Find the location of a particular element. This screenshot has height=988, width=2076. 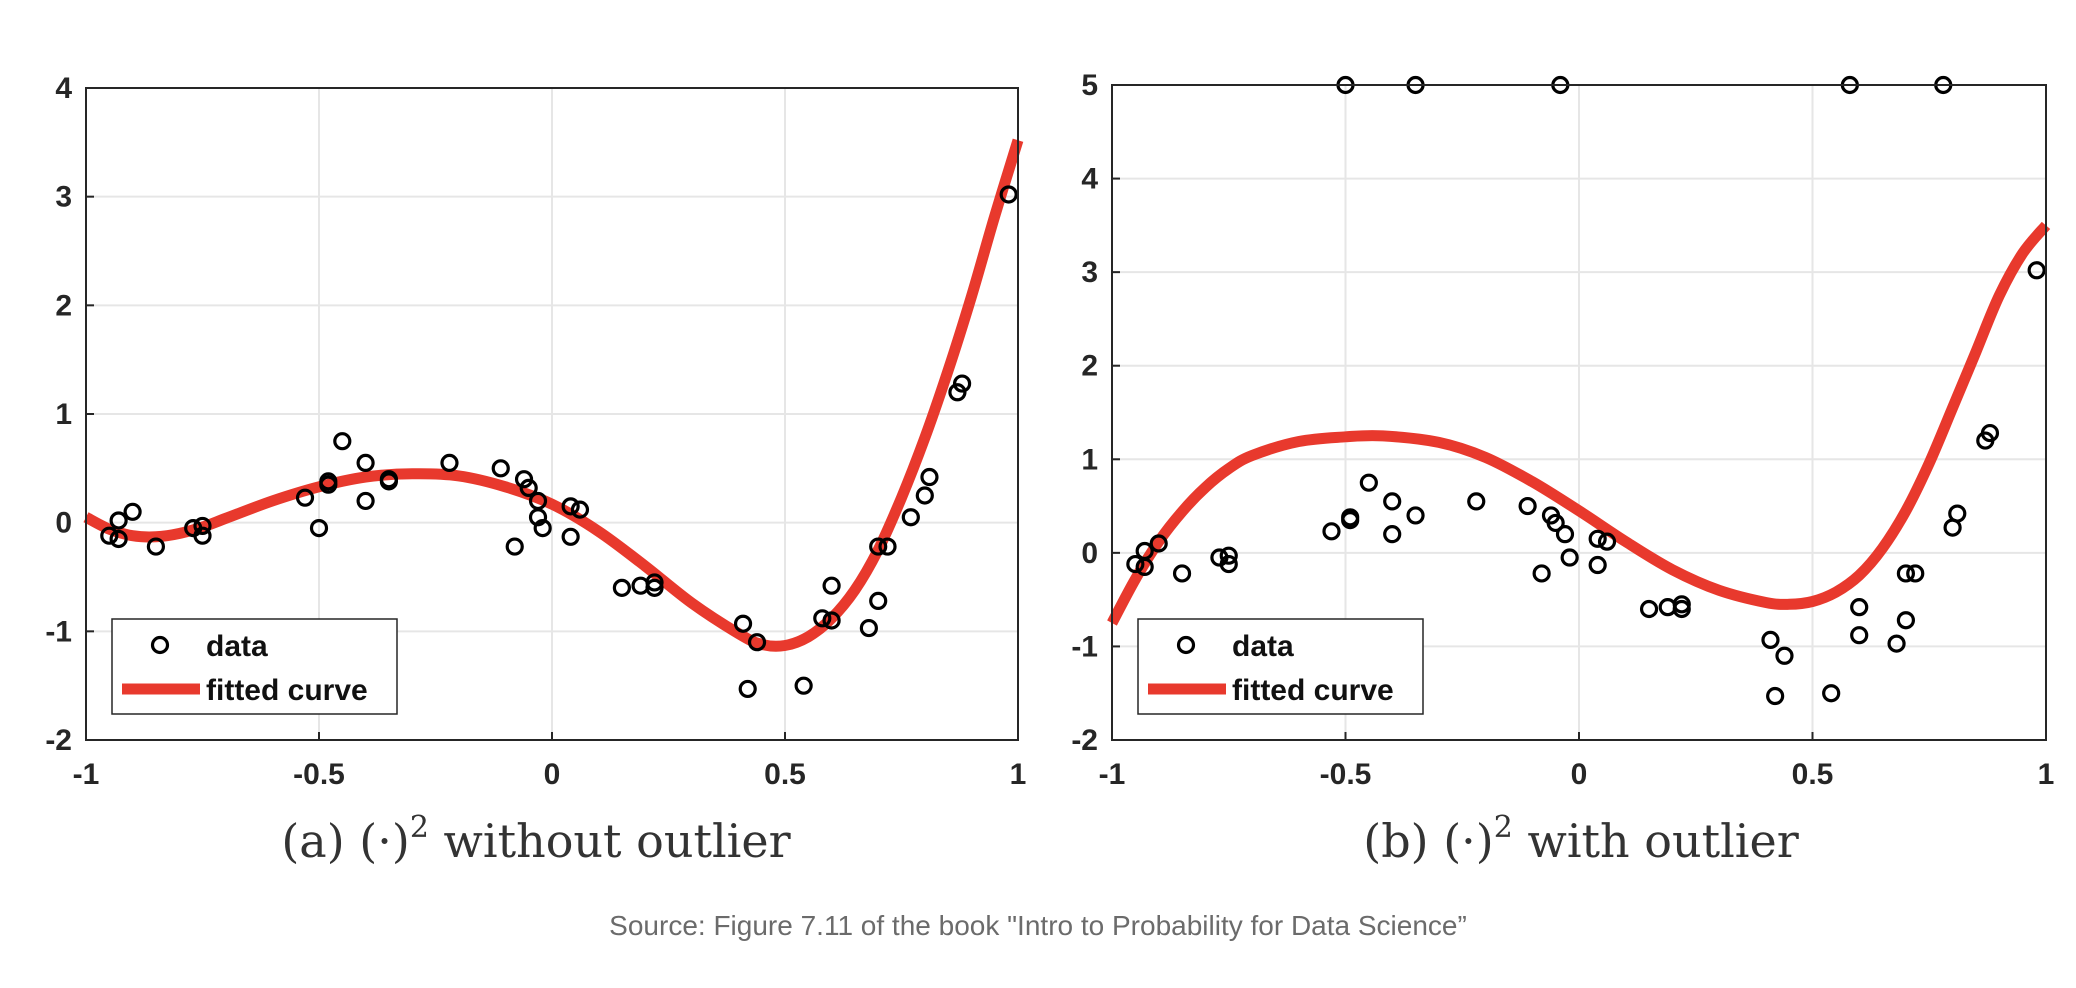

chart-a-xtick-label: -1 is located at coordinates (86, 774).